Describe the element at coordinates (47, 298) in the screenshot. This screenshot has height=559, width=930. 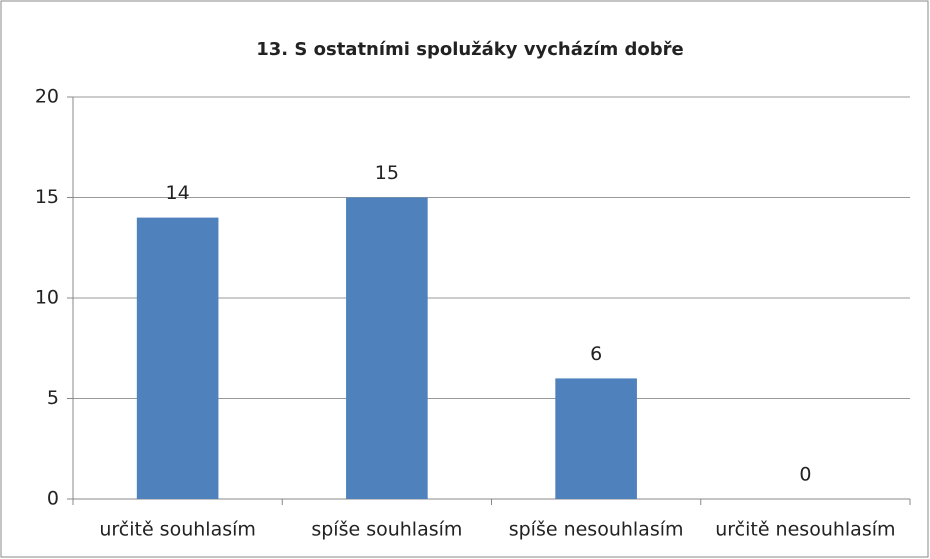
I see `y-tick-label: 10` at that location.